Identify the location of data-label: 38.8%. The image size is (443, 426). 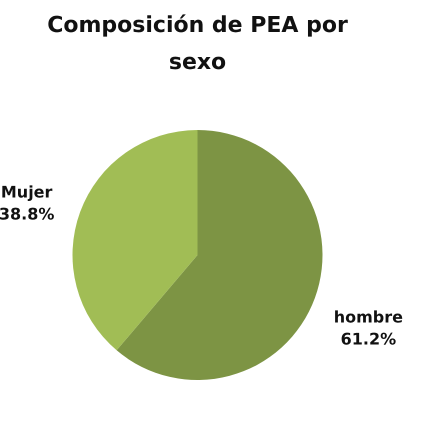
(27, 214).